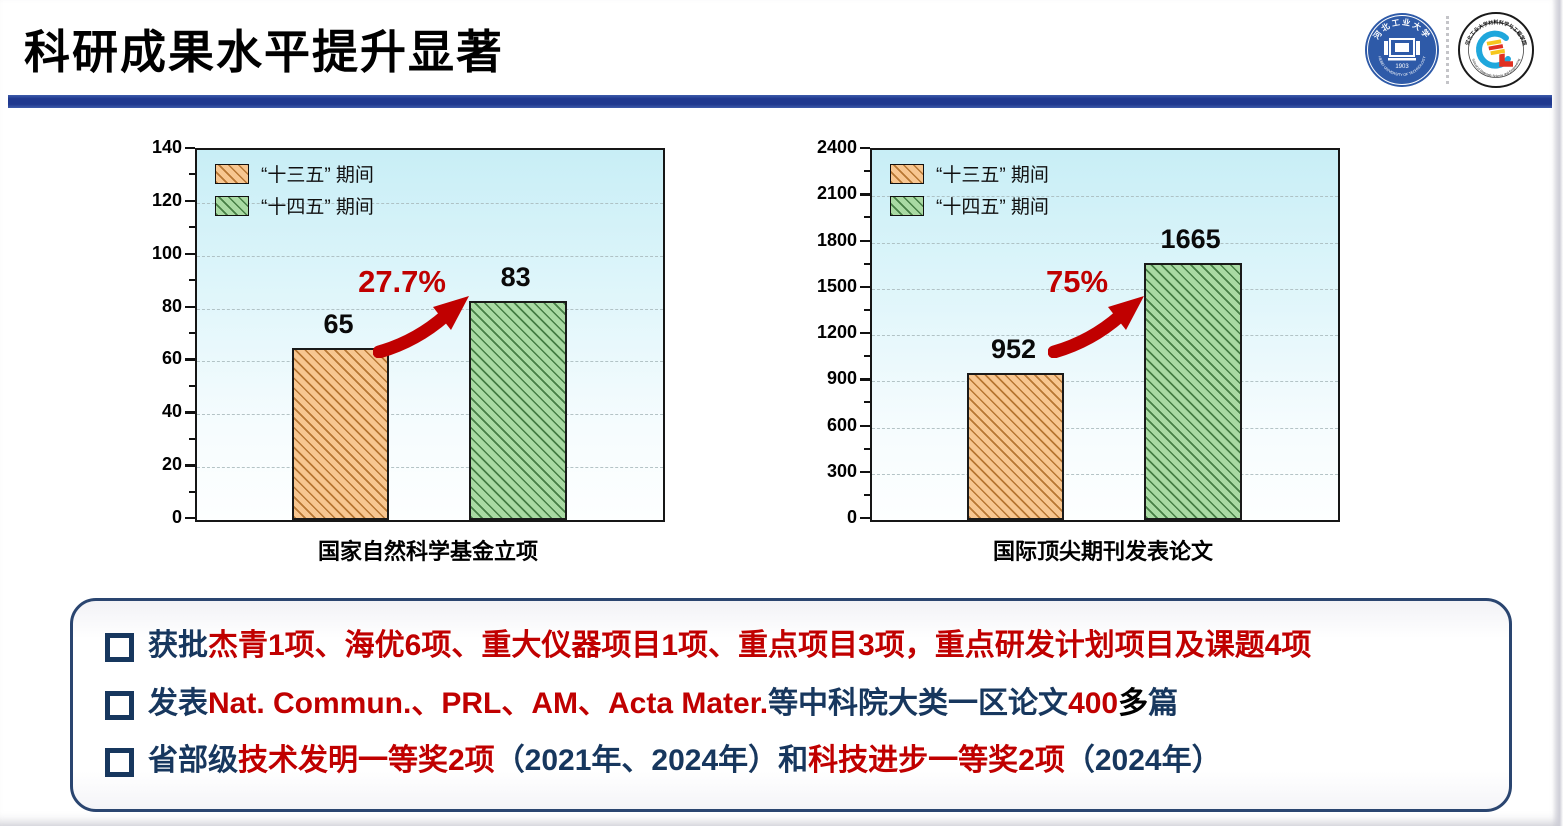 The image size is (1566, 826). What do you see at coordinates (836, 193) in the screenshot?
I see `y-tick-label: 2100` at bounding box center [836, 193].